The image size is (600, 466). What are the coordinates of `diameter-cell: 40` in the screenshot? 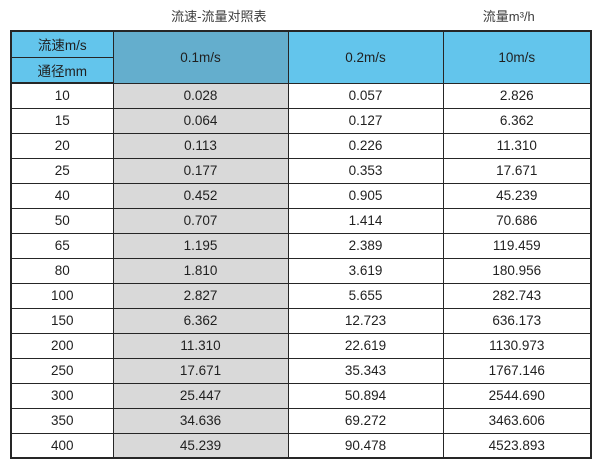 It's located at (62, 195).